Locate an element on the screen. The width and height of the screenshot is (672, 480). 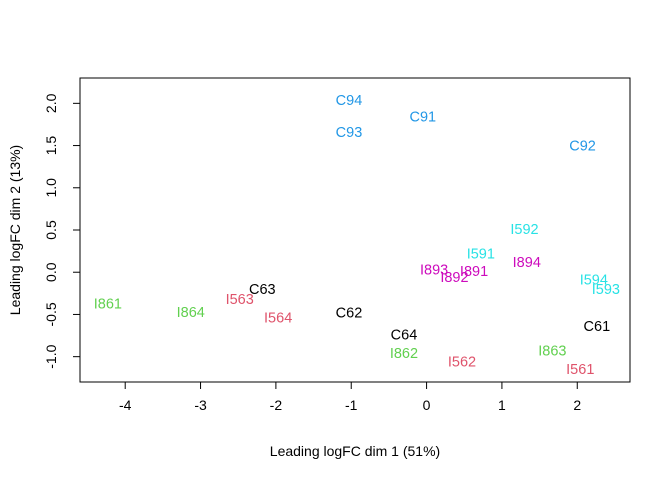
point-label-c61: C61 is located at coordinates (597, 327).